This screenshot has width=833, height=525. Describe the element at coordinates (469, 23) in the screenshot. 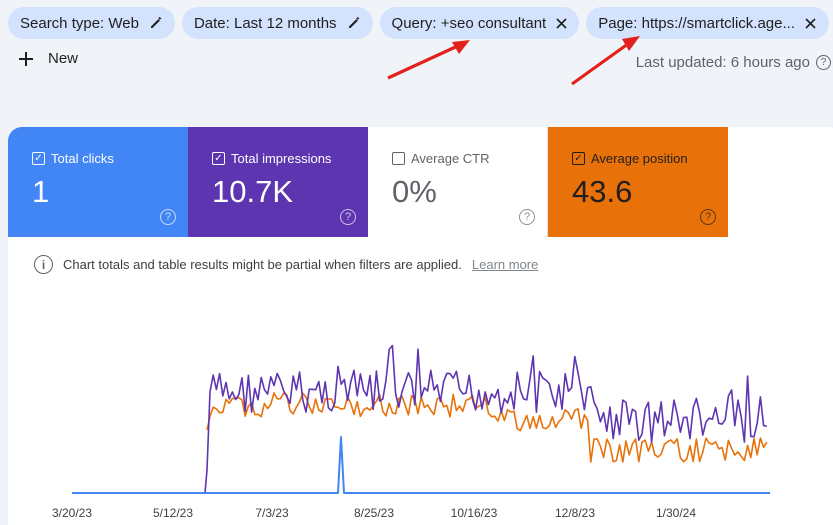

I see `filter-label: Query: +seo consultant` at that location.